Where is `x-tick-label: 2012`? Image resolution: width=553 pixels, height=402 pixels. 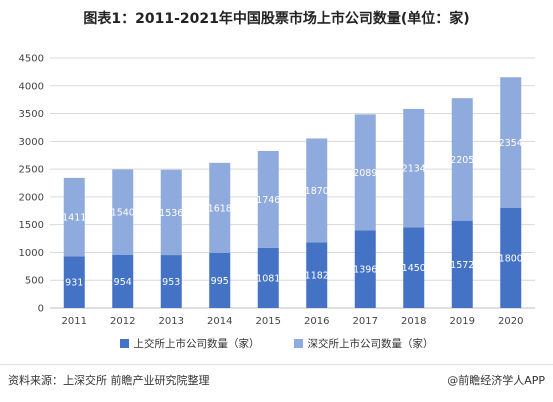
x-tick-label: 2012 is located at coordinates (122, 321).